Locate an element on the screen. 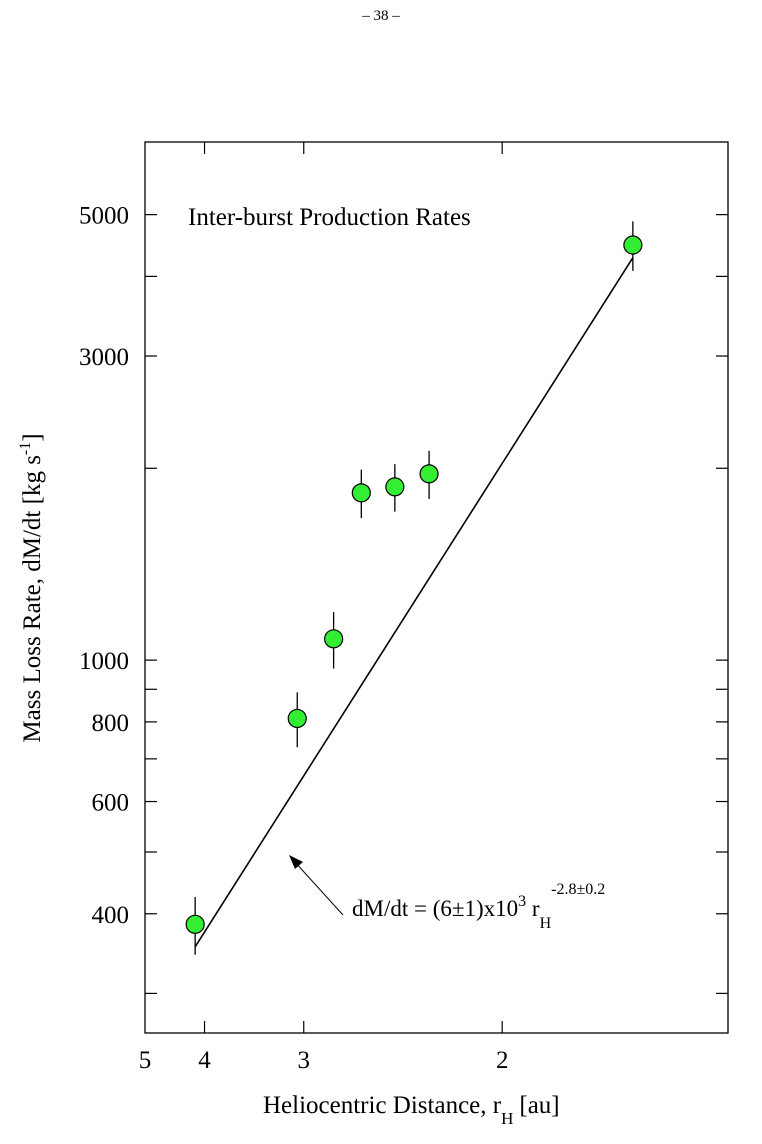 This screenshot has height=1144, width=762. y-tick-label: 1000 is located at coordinates (104, 661).